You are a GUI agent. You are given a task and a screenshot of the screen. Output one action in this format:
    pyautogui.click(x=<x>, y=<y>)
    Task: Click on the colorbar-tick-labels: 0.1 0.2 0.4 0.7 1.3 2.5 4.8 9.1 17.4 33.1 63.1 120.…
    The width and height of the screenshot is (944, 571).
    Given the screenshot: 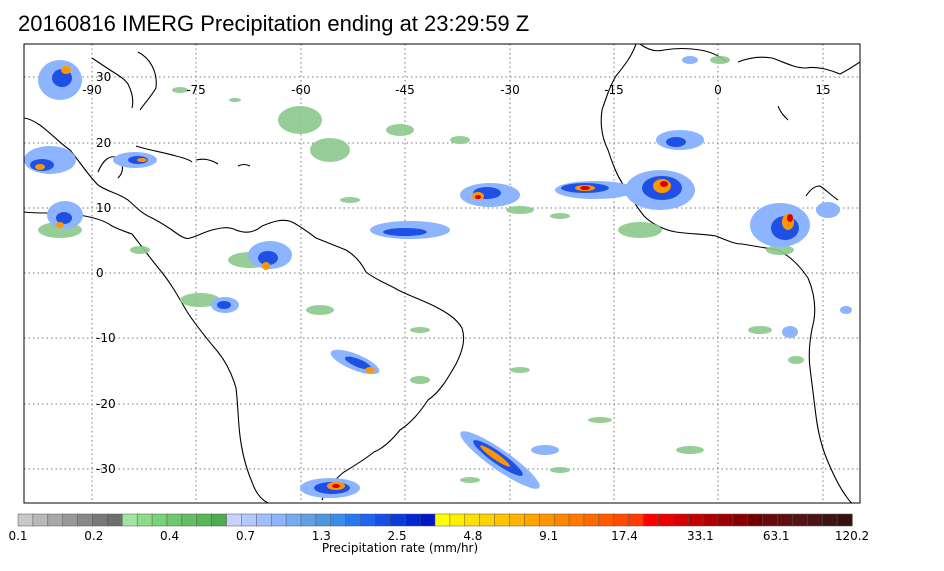 What is the action you would take?
    pyautogui.click(x=438, y=536)
    